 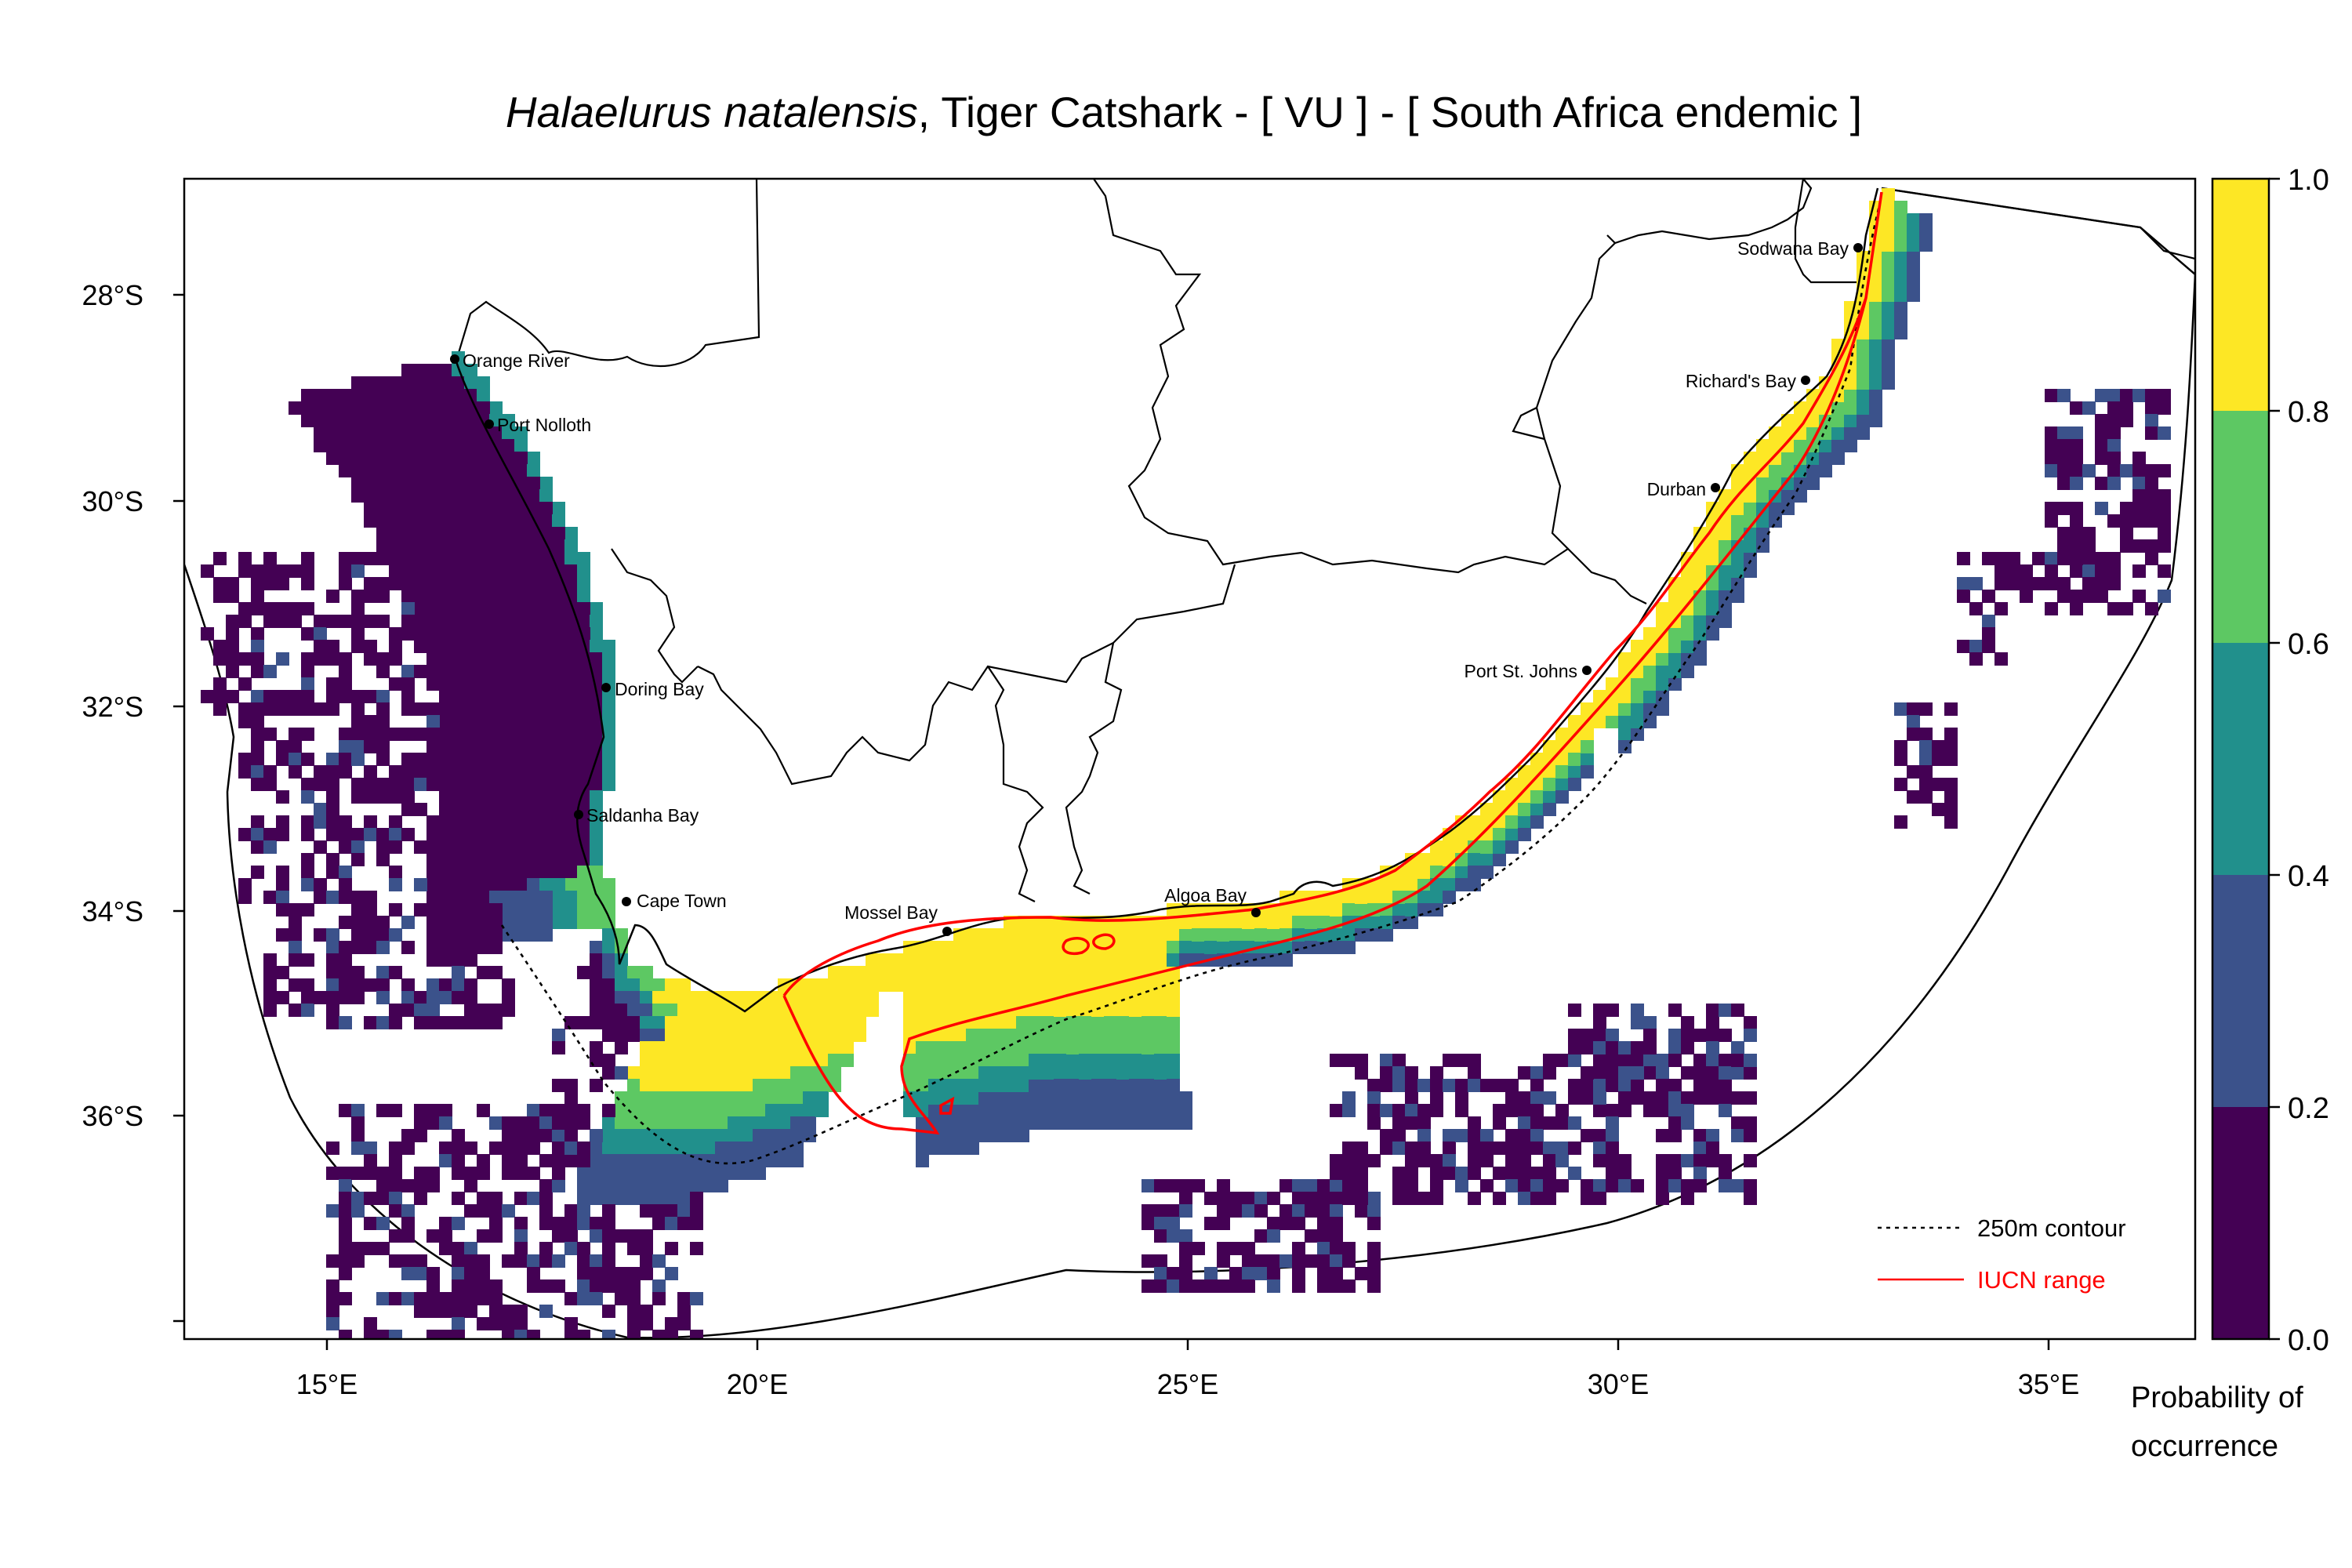 I want to click on colorbar-frame, so click(x=2240, y=759).